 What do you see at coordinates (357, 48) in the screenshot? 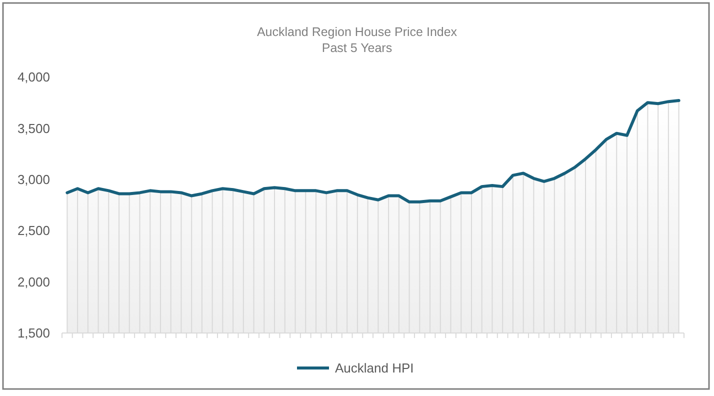
I see `chart-subtitle: Past 5 Years` at bounding box center [357, 48].